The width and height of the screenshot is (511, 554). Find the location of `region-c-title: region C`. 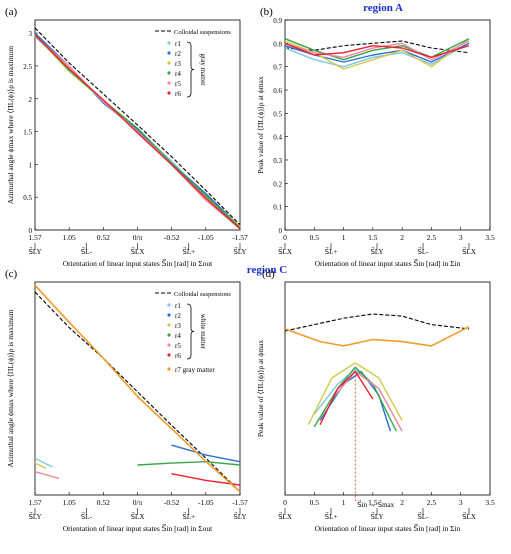

region-c-title: region C is located at coordinates (267, 270).